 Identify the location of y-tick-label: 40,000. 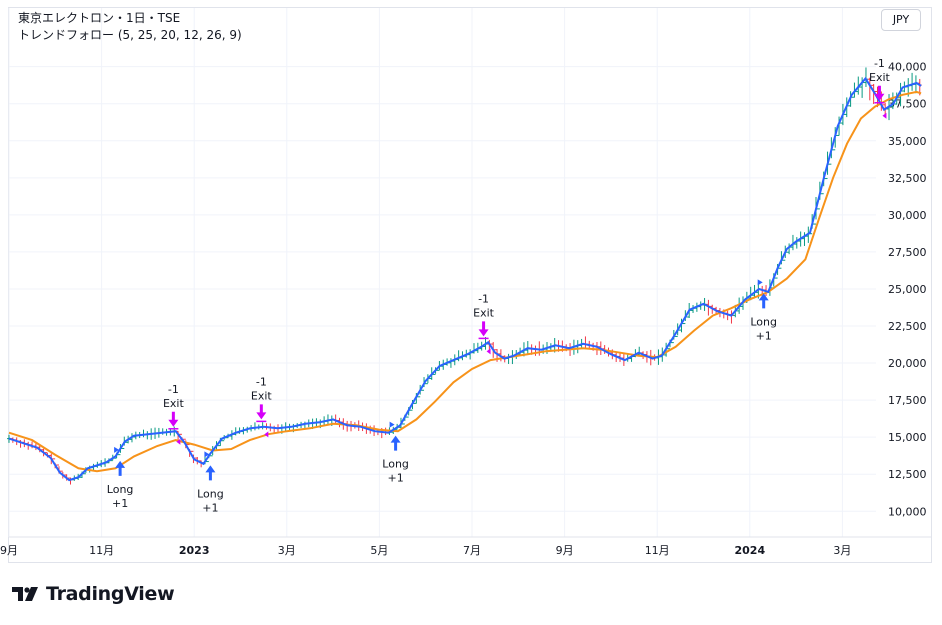
(907, 67).